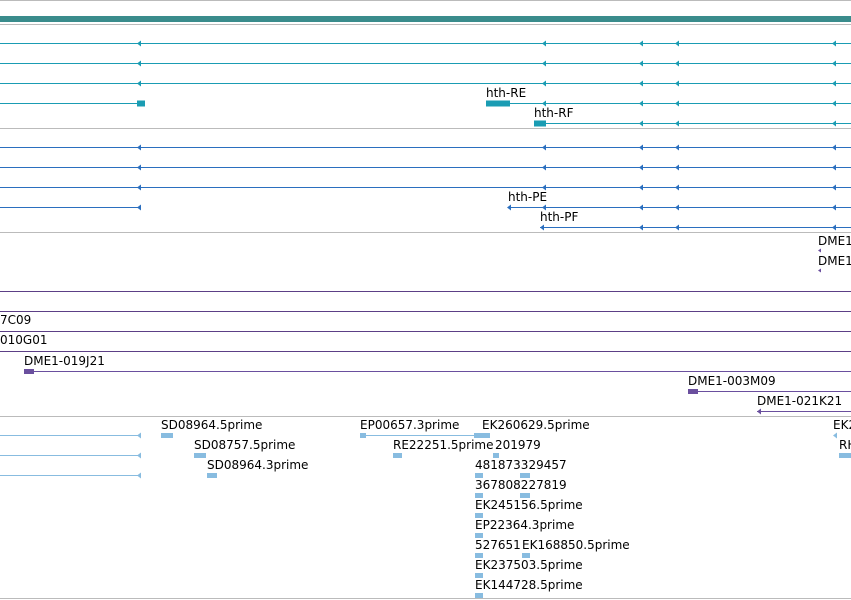 Image resolution: width=851 pixels, height=600 pixels. I want to click on feature-label-hth-re: hth-RE, so click(506, 93).